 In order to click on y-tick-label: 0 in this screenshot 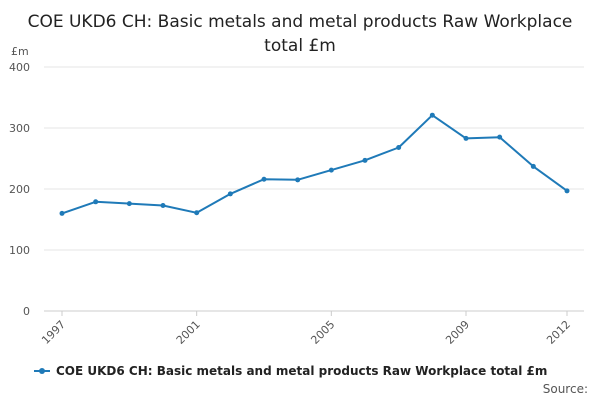, I will do `click(26, 311)`.